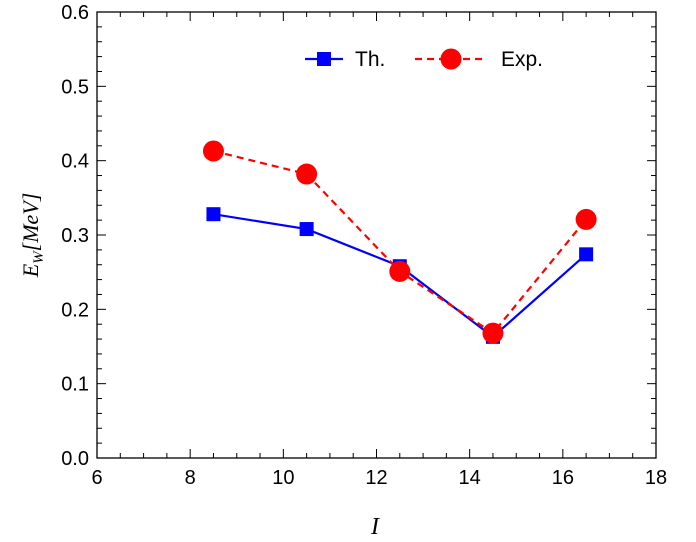 This screenshot has width=696, height=542. What do you see at coordinates (375, 527) in the screenshot?
I see `x-axis-label: I` at bounding box center [375, 527].